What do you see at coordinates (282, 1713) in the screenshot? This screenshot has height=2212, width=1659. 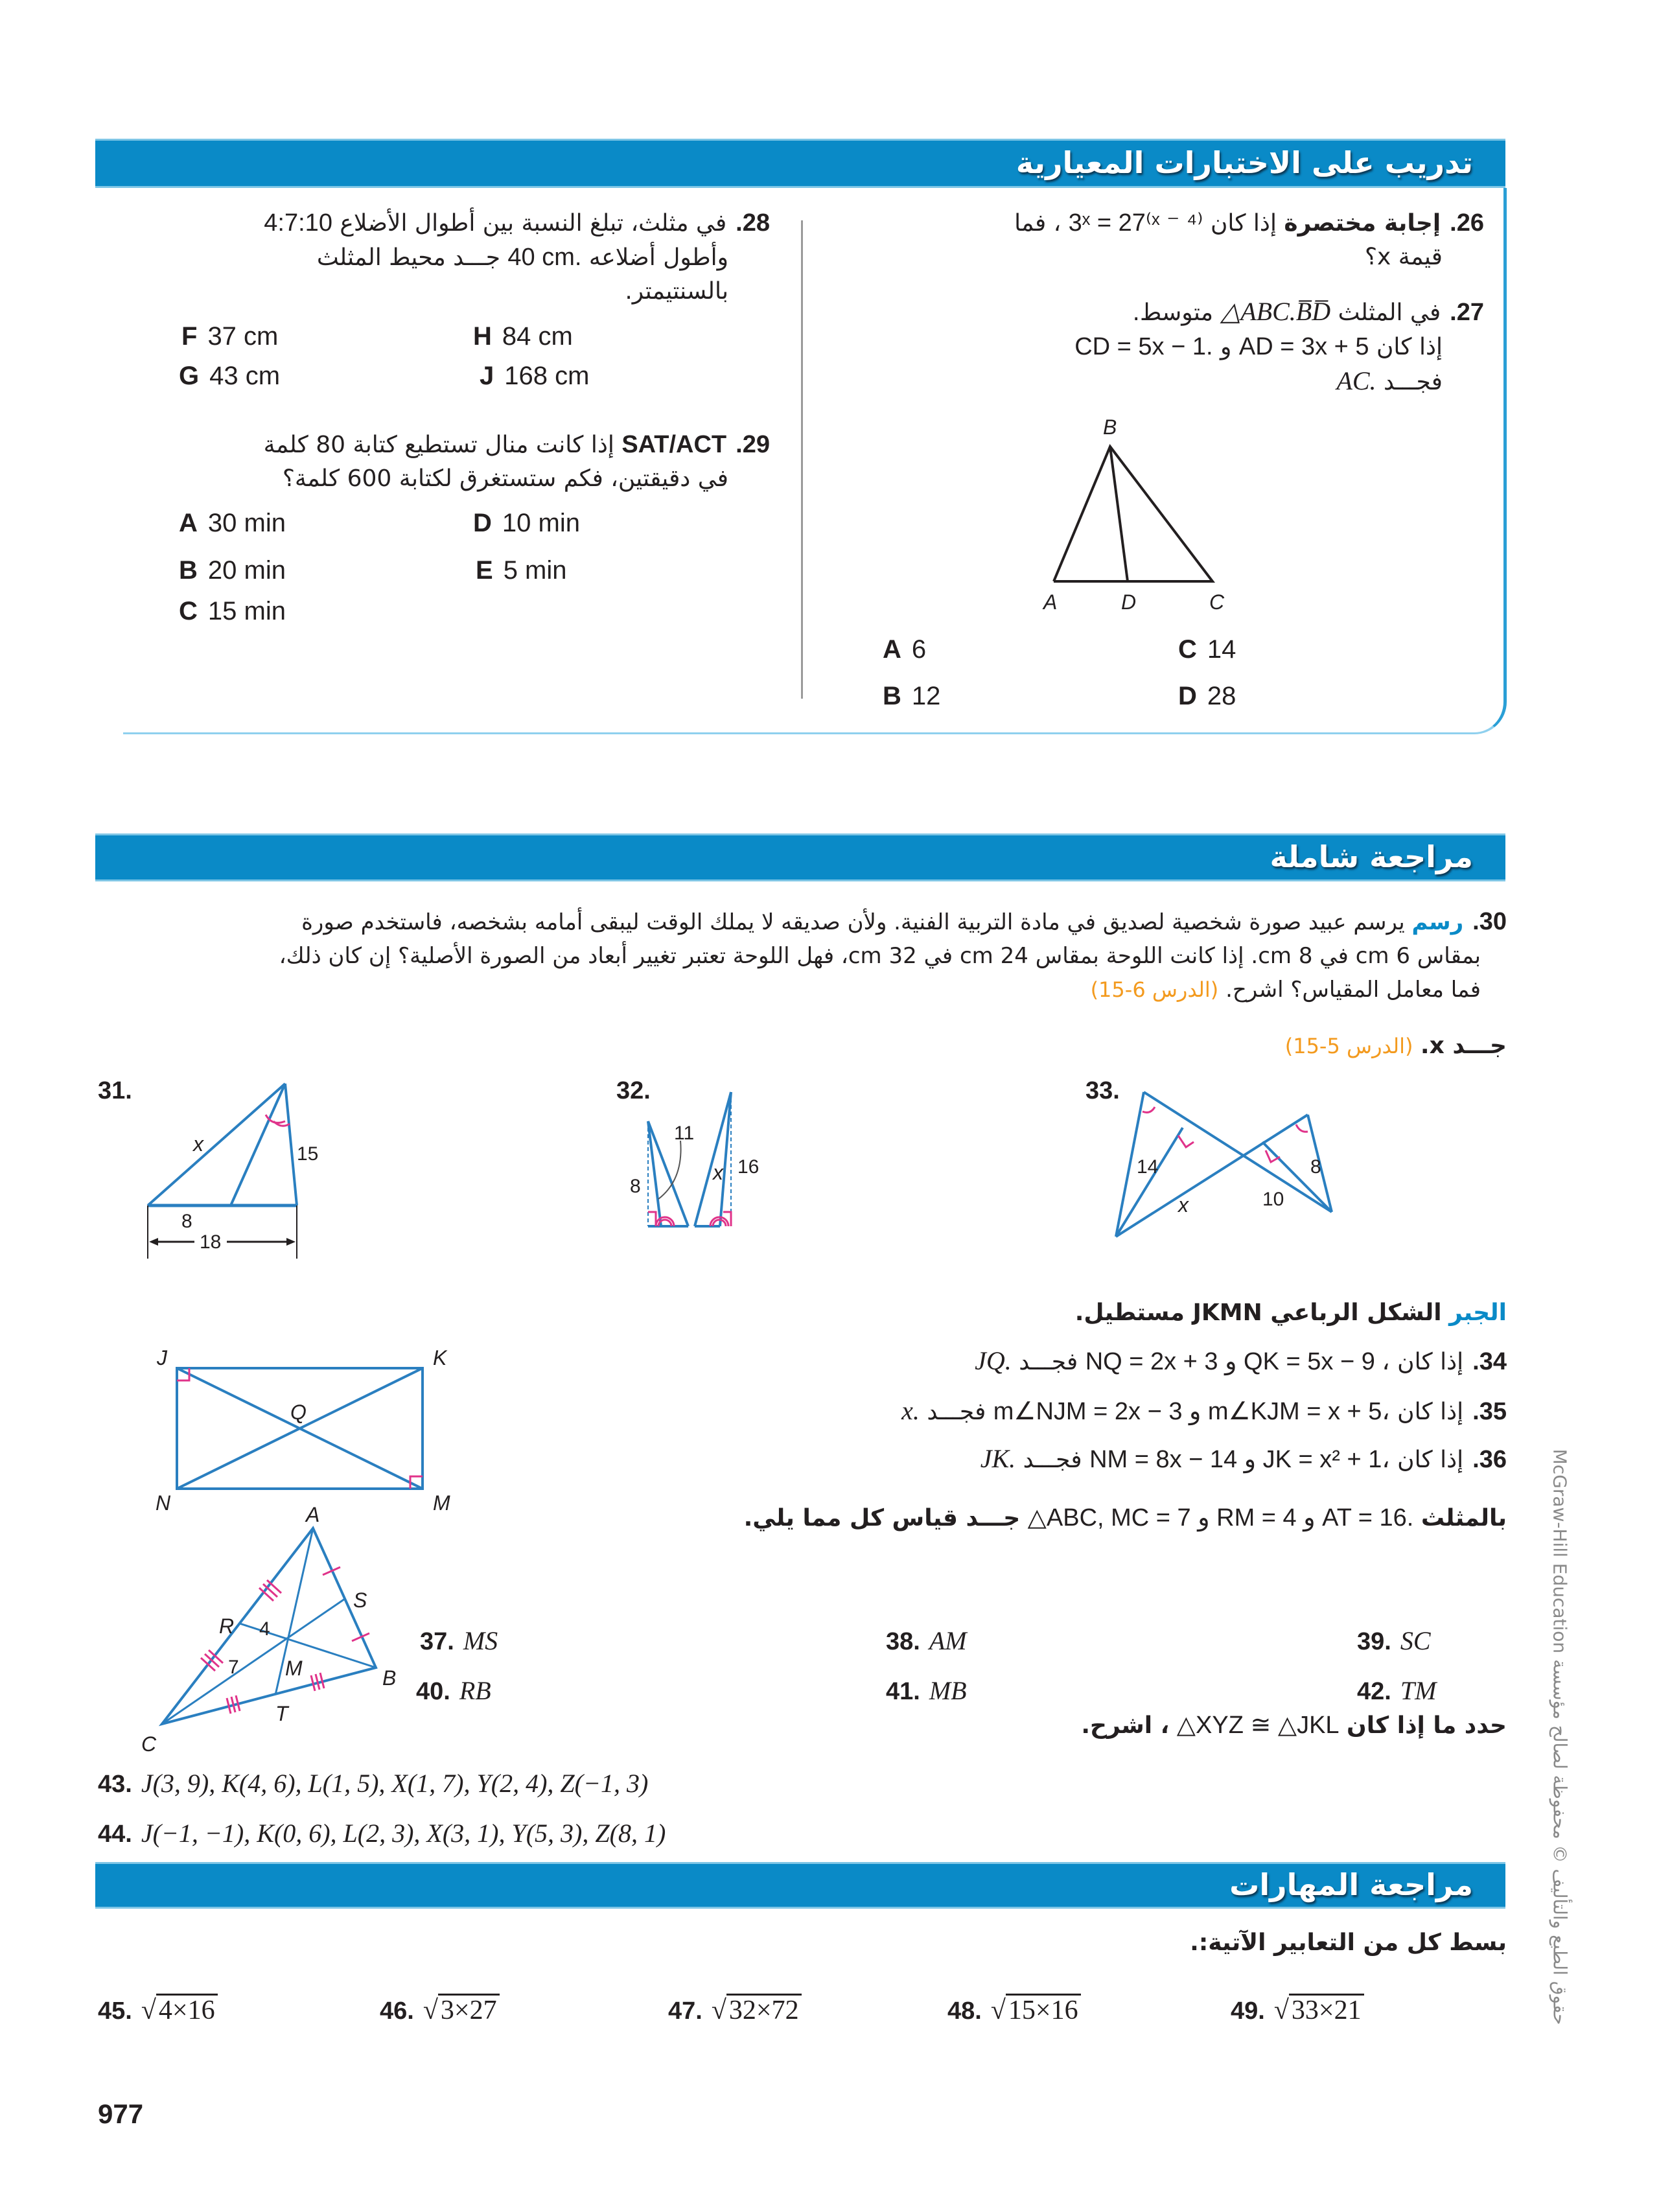 I see `label-t: T` at bounding box center [282, 1713].